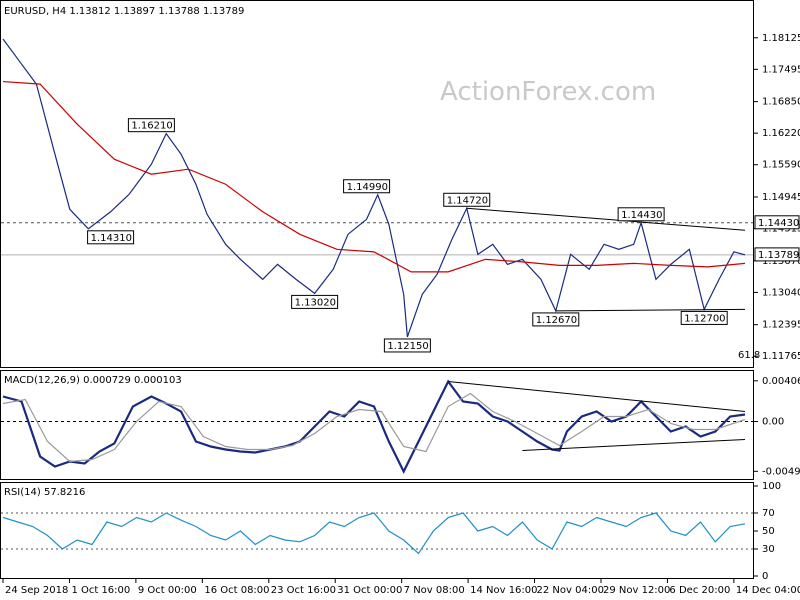  What do you see at coordinates (768, 590) in the screenshot?
I see `x-tick-label: 14 Dec 04:00` at bounding box center [768, 590].